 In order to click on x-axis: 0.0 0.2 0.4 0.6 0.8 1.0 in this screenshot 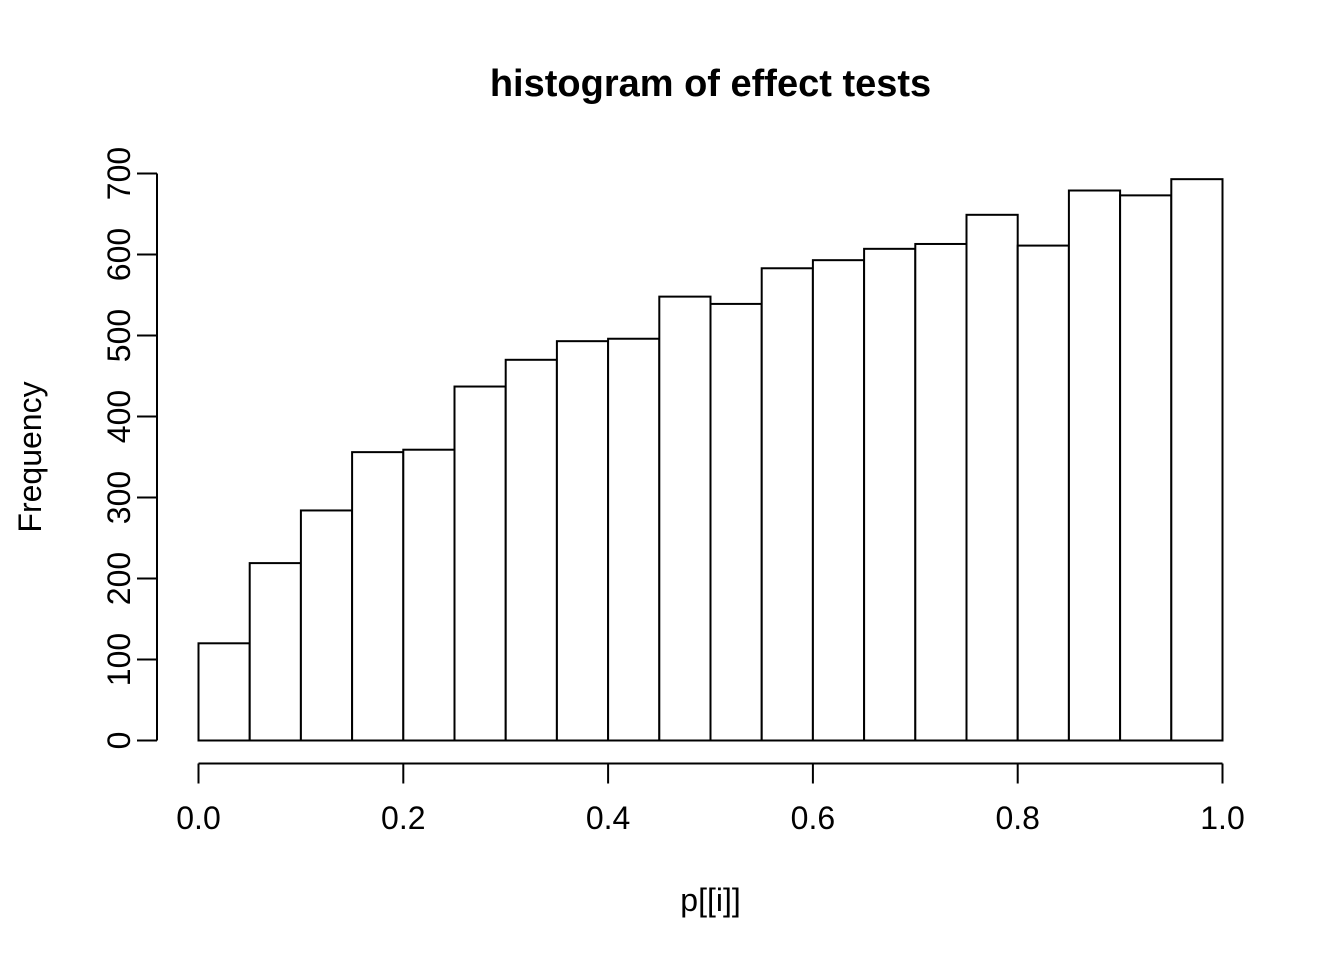, I will do `click(710, 799)`.